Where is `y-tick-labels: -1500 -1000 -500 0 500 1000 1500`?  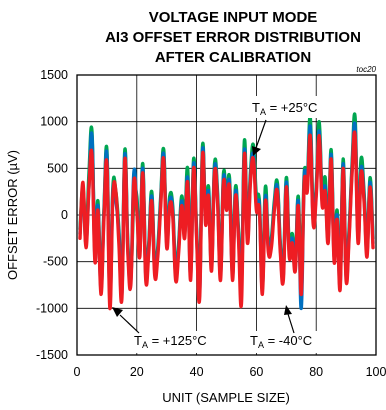 y-tick-labels: -1500 -1000 -500 0 500 1000 1500 is located at coordinates (52, 215).